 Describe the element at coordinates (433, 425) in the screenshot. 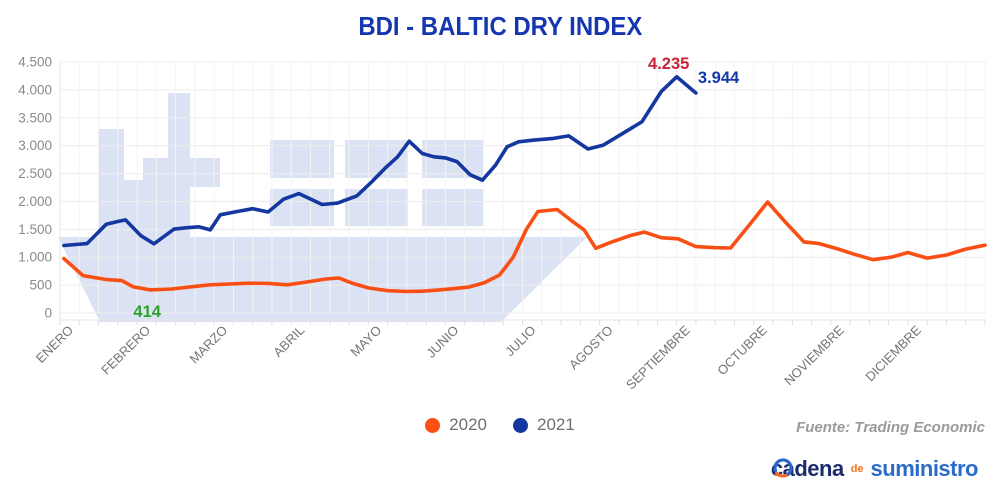

I see `legend-swatch-2020` at that location.